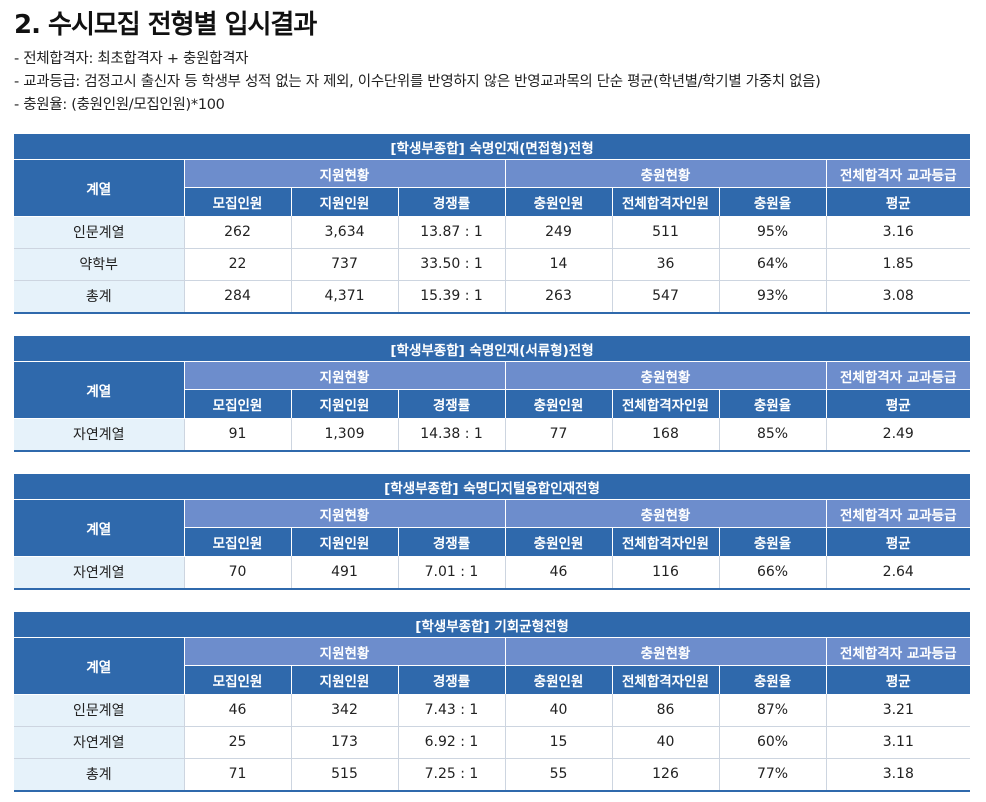 The width and height of the screenshot is (986, 802). Describe the element at coordinates (773, 775) in the screenshot. I see `cell-extra-rate: 77%` at that location.